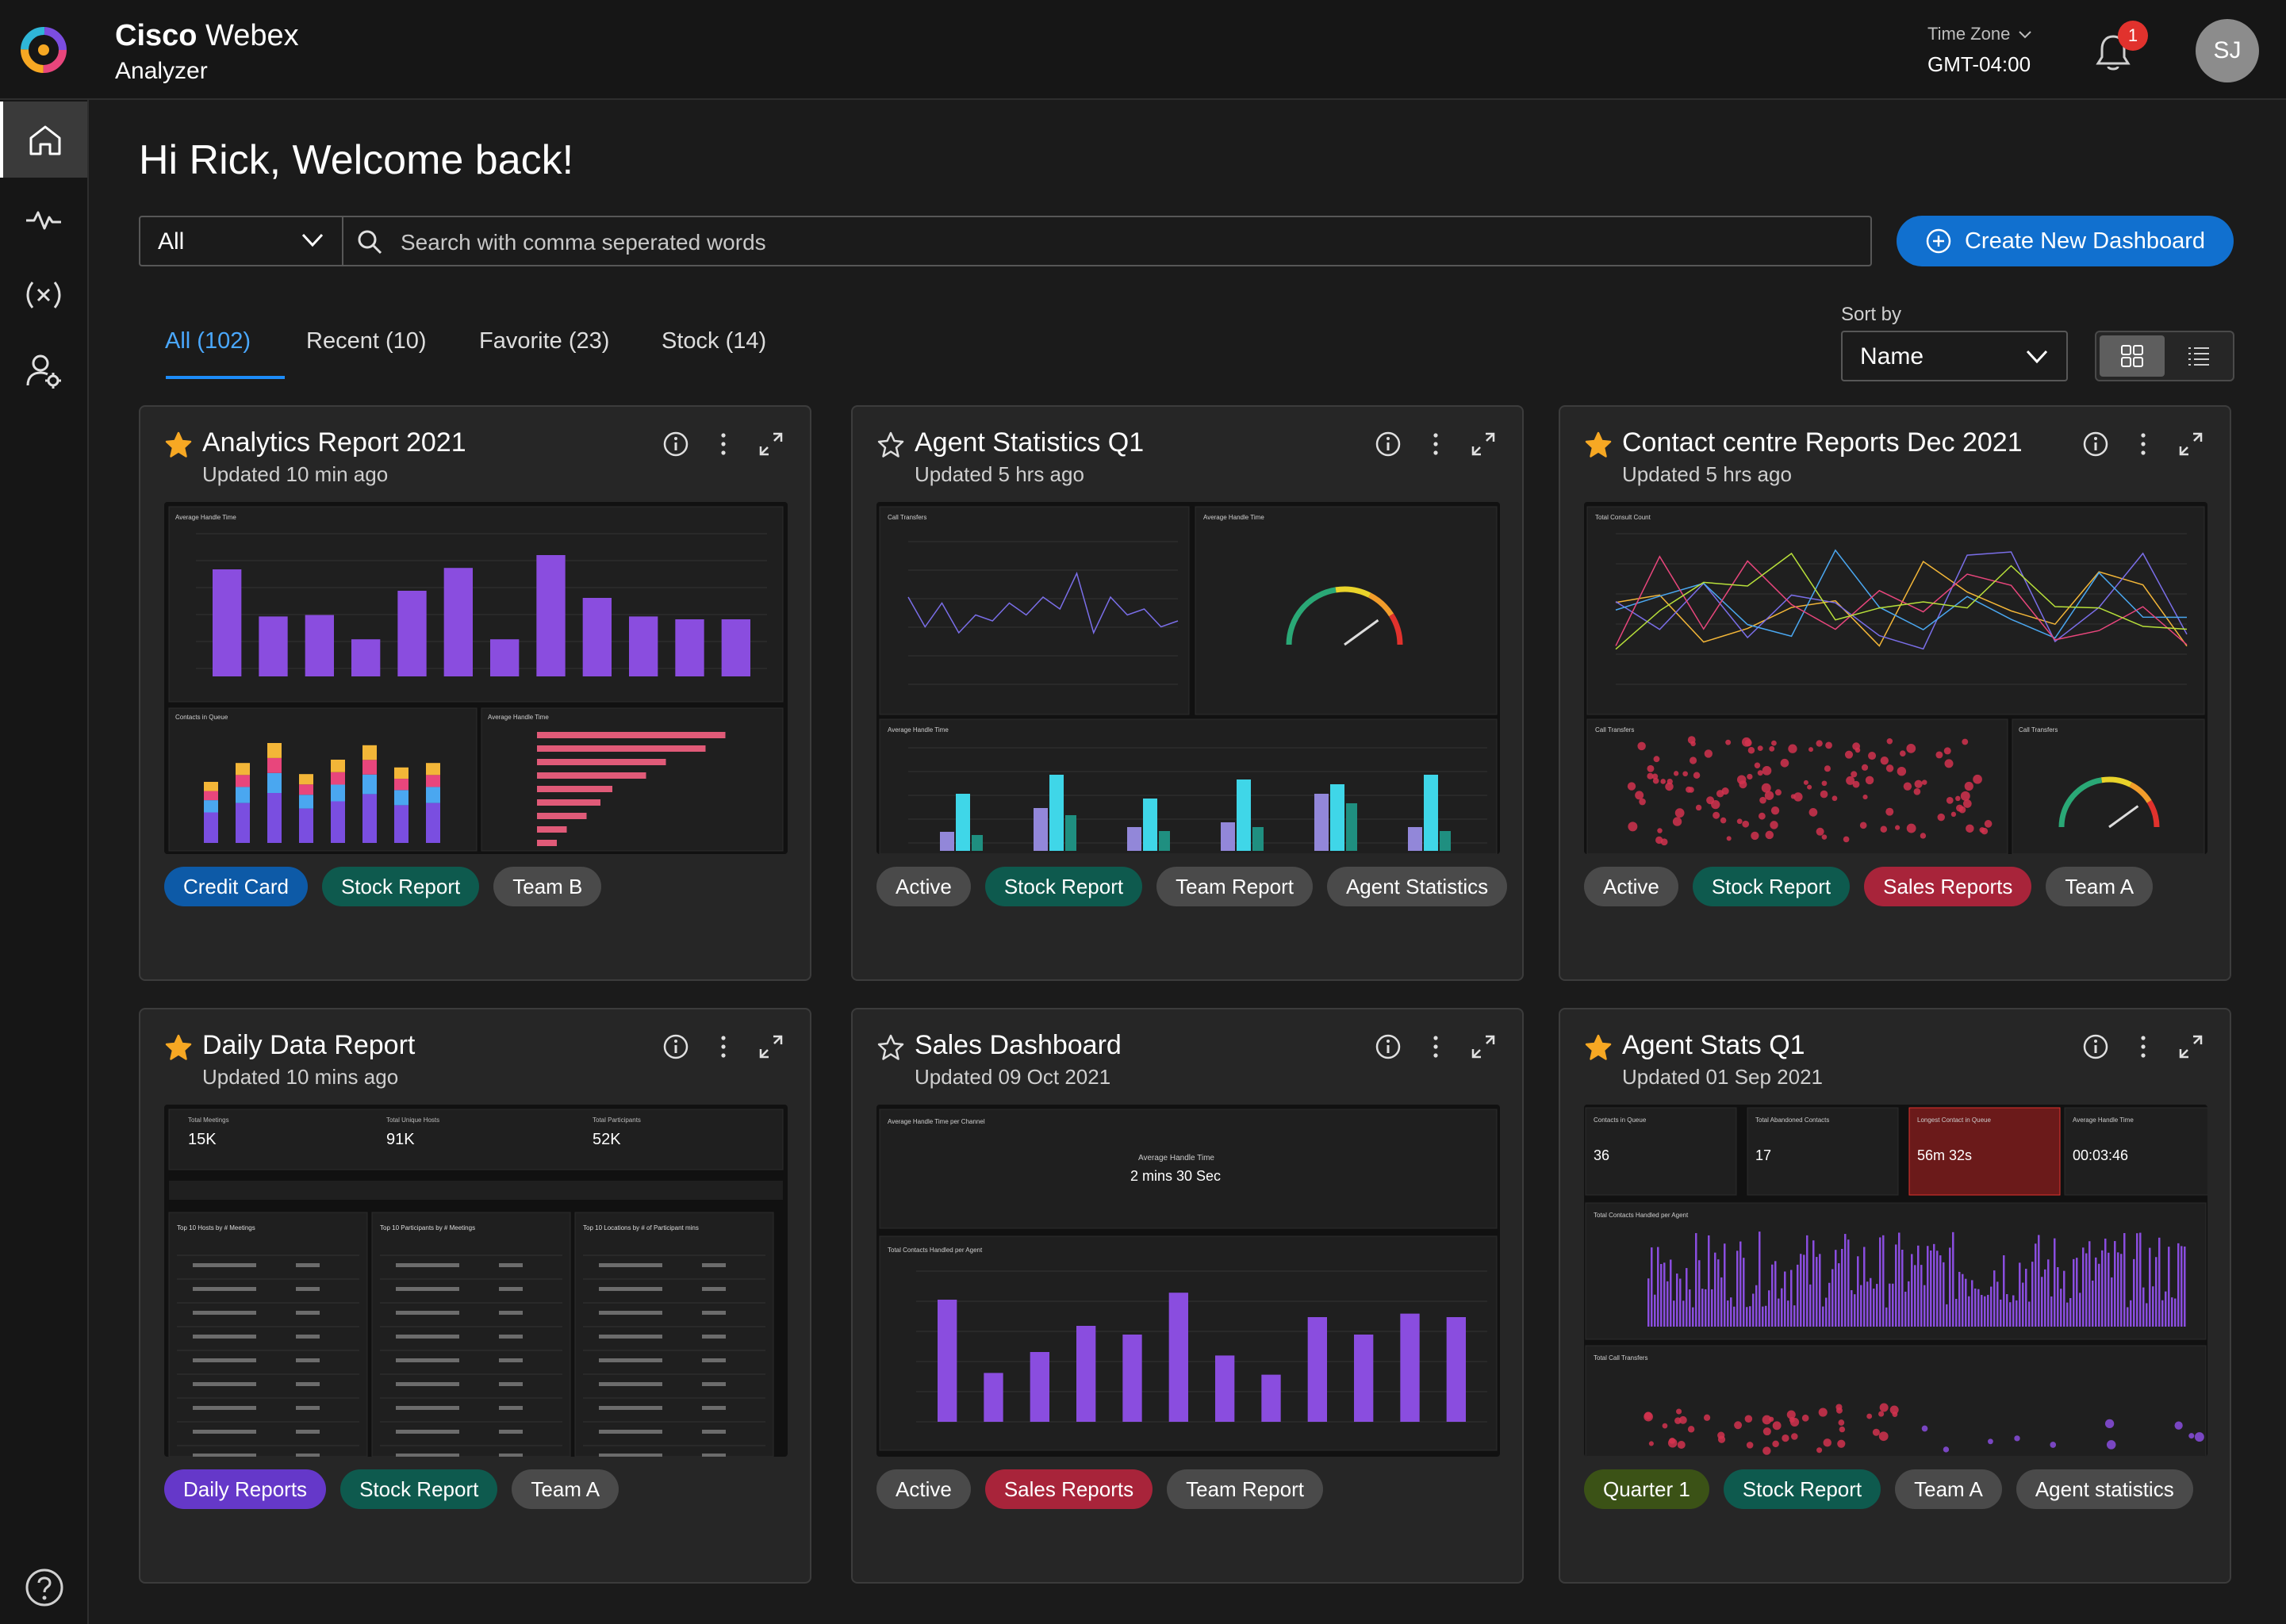 The width and height of the screenshot is (2286, 1624). I want to click on sort-dropdown: Name, so click(1954, 356).